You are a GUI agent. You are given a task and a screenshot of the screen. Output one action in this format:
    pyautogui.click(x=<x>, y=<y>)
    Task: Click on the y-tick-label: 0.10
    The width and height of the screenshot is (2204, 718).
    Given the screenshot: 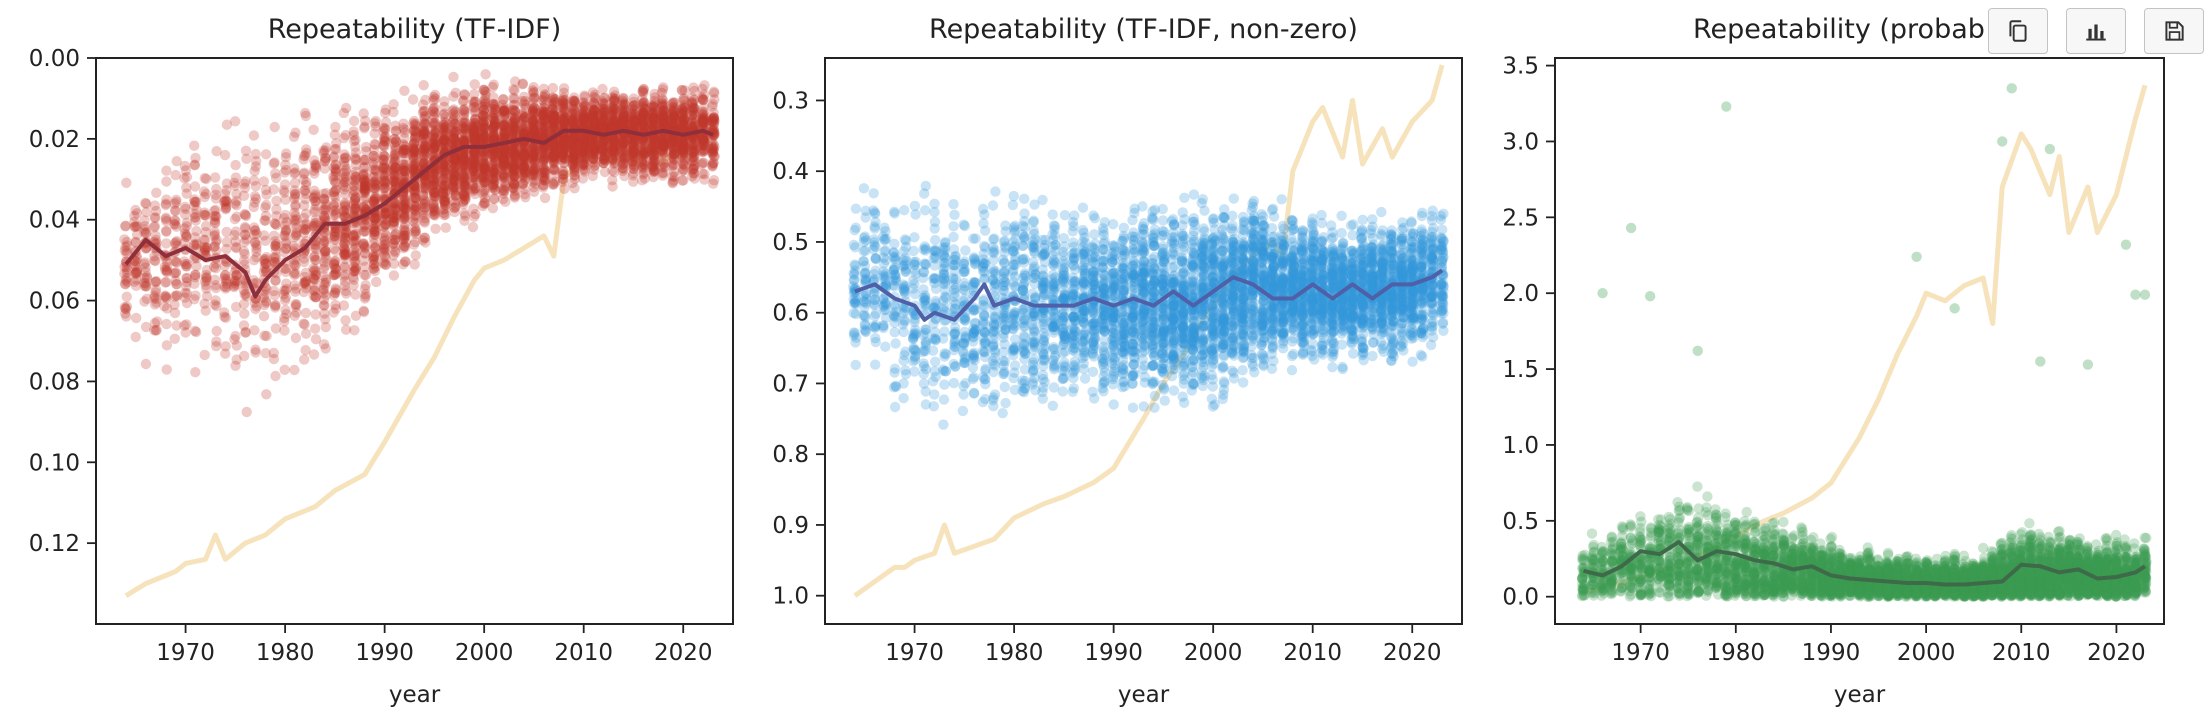 What is the action you would take?
    pyautogui.click(x=54, y=463)
    